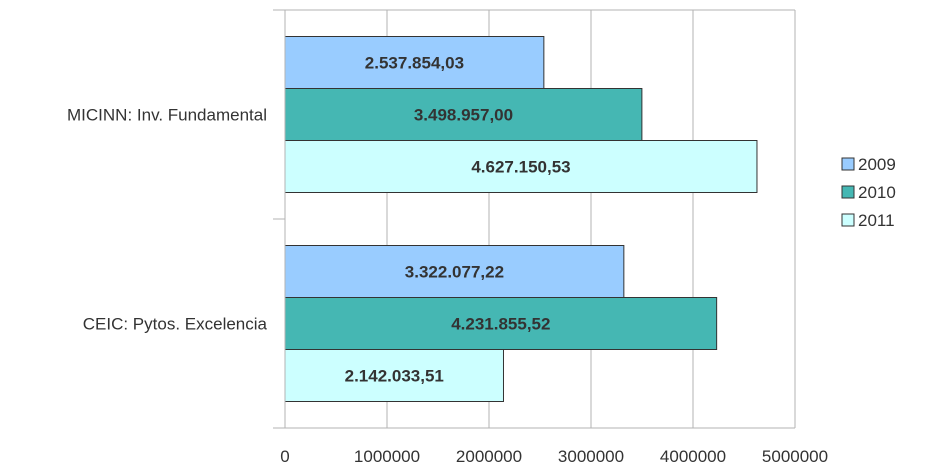 The image size is (936, 468). Describe the element at coordinates (848, 192) in the screenshot. I see `legend-swatch-2010` at that location.